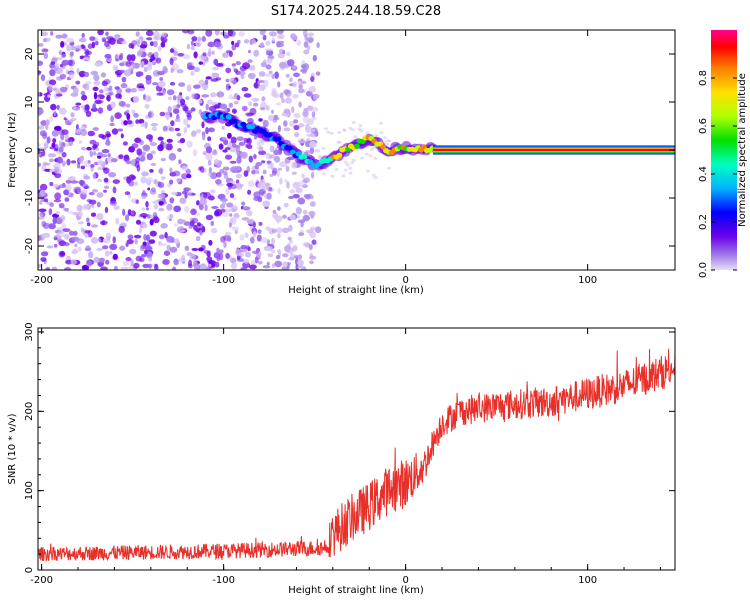  I want to click on bottom-x-tick-label: -100, so click(223, 580).